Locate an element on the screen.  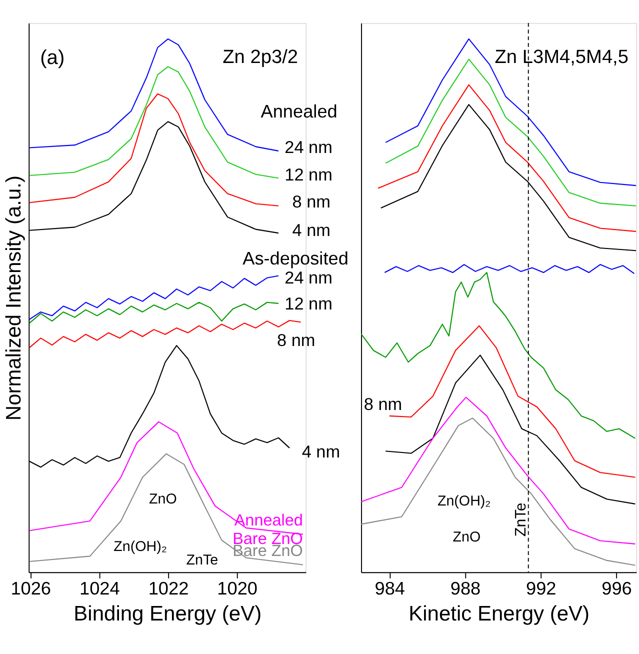
x-tick-label: 1022 is located at coordinates (168, 588).